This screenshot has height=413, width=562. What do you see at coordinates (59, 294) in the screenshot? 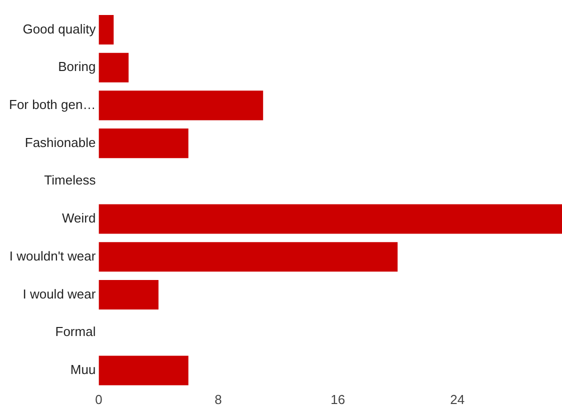
I see `y-tick-label: I would wear` at bounding box center [59, 294].